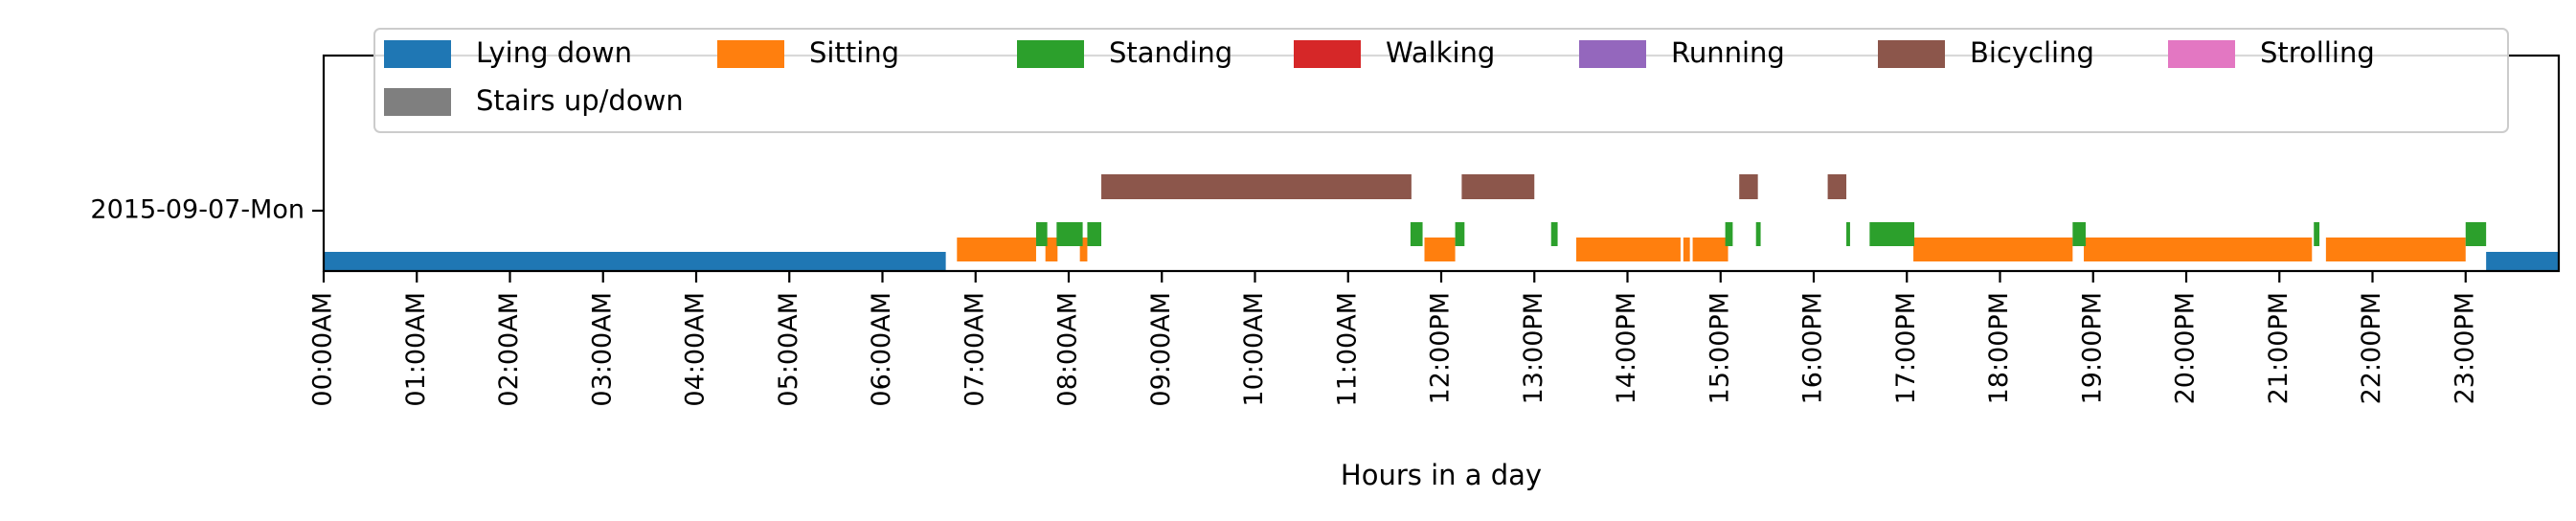  Describe the element at coordinates (2032, 52) in the screenshot. I see `legend-label-bicycling: Bicycling` at that location.